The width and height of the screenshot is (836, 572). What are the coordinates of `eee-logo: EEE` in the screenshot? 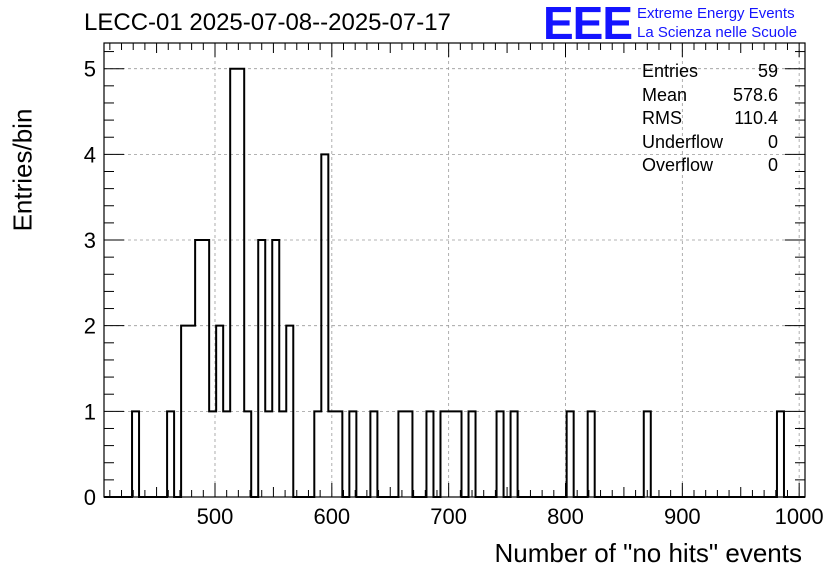 It's located at (588, 24).